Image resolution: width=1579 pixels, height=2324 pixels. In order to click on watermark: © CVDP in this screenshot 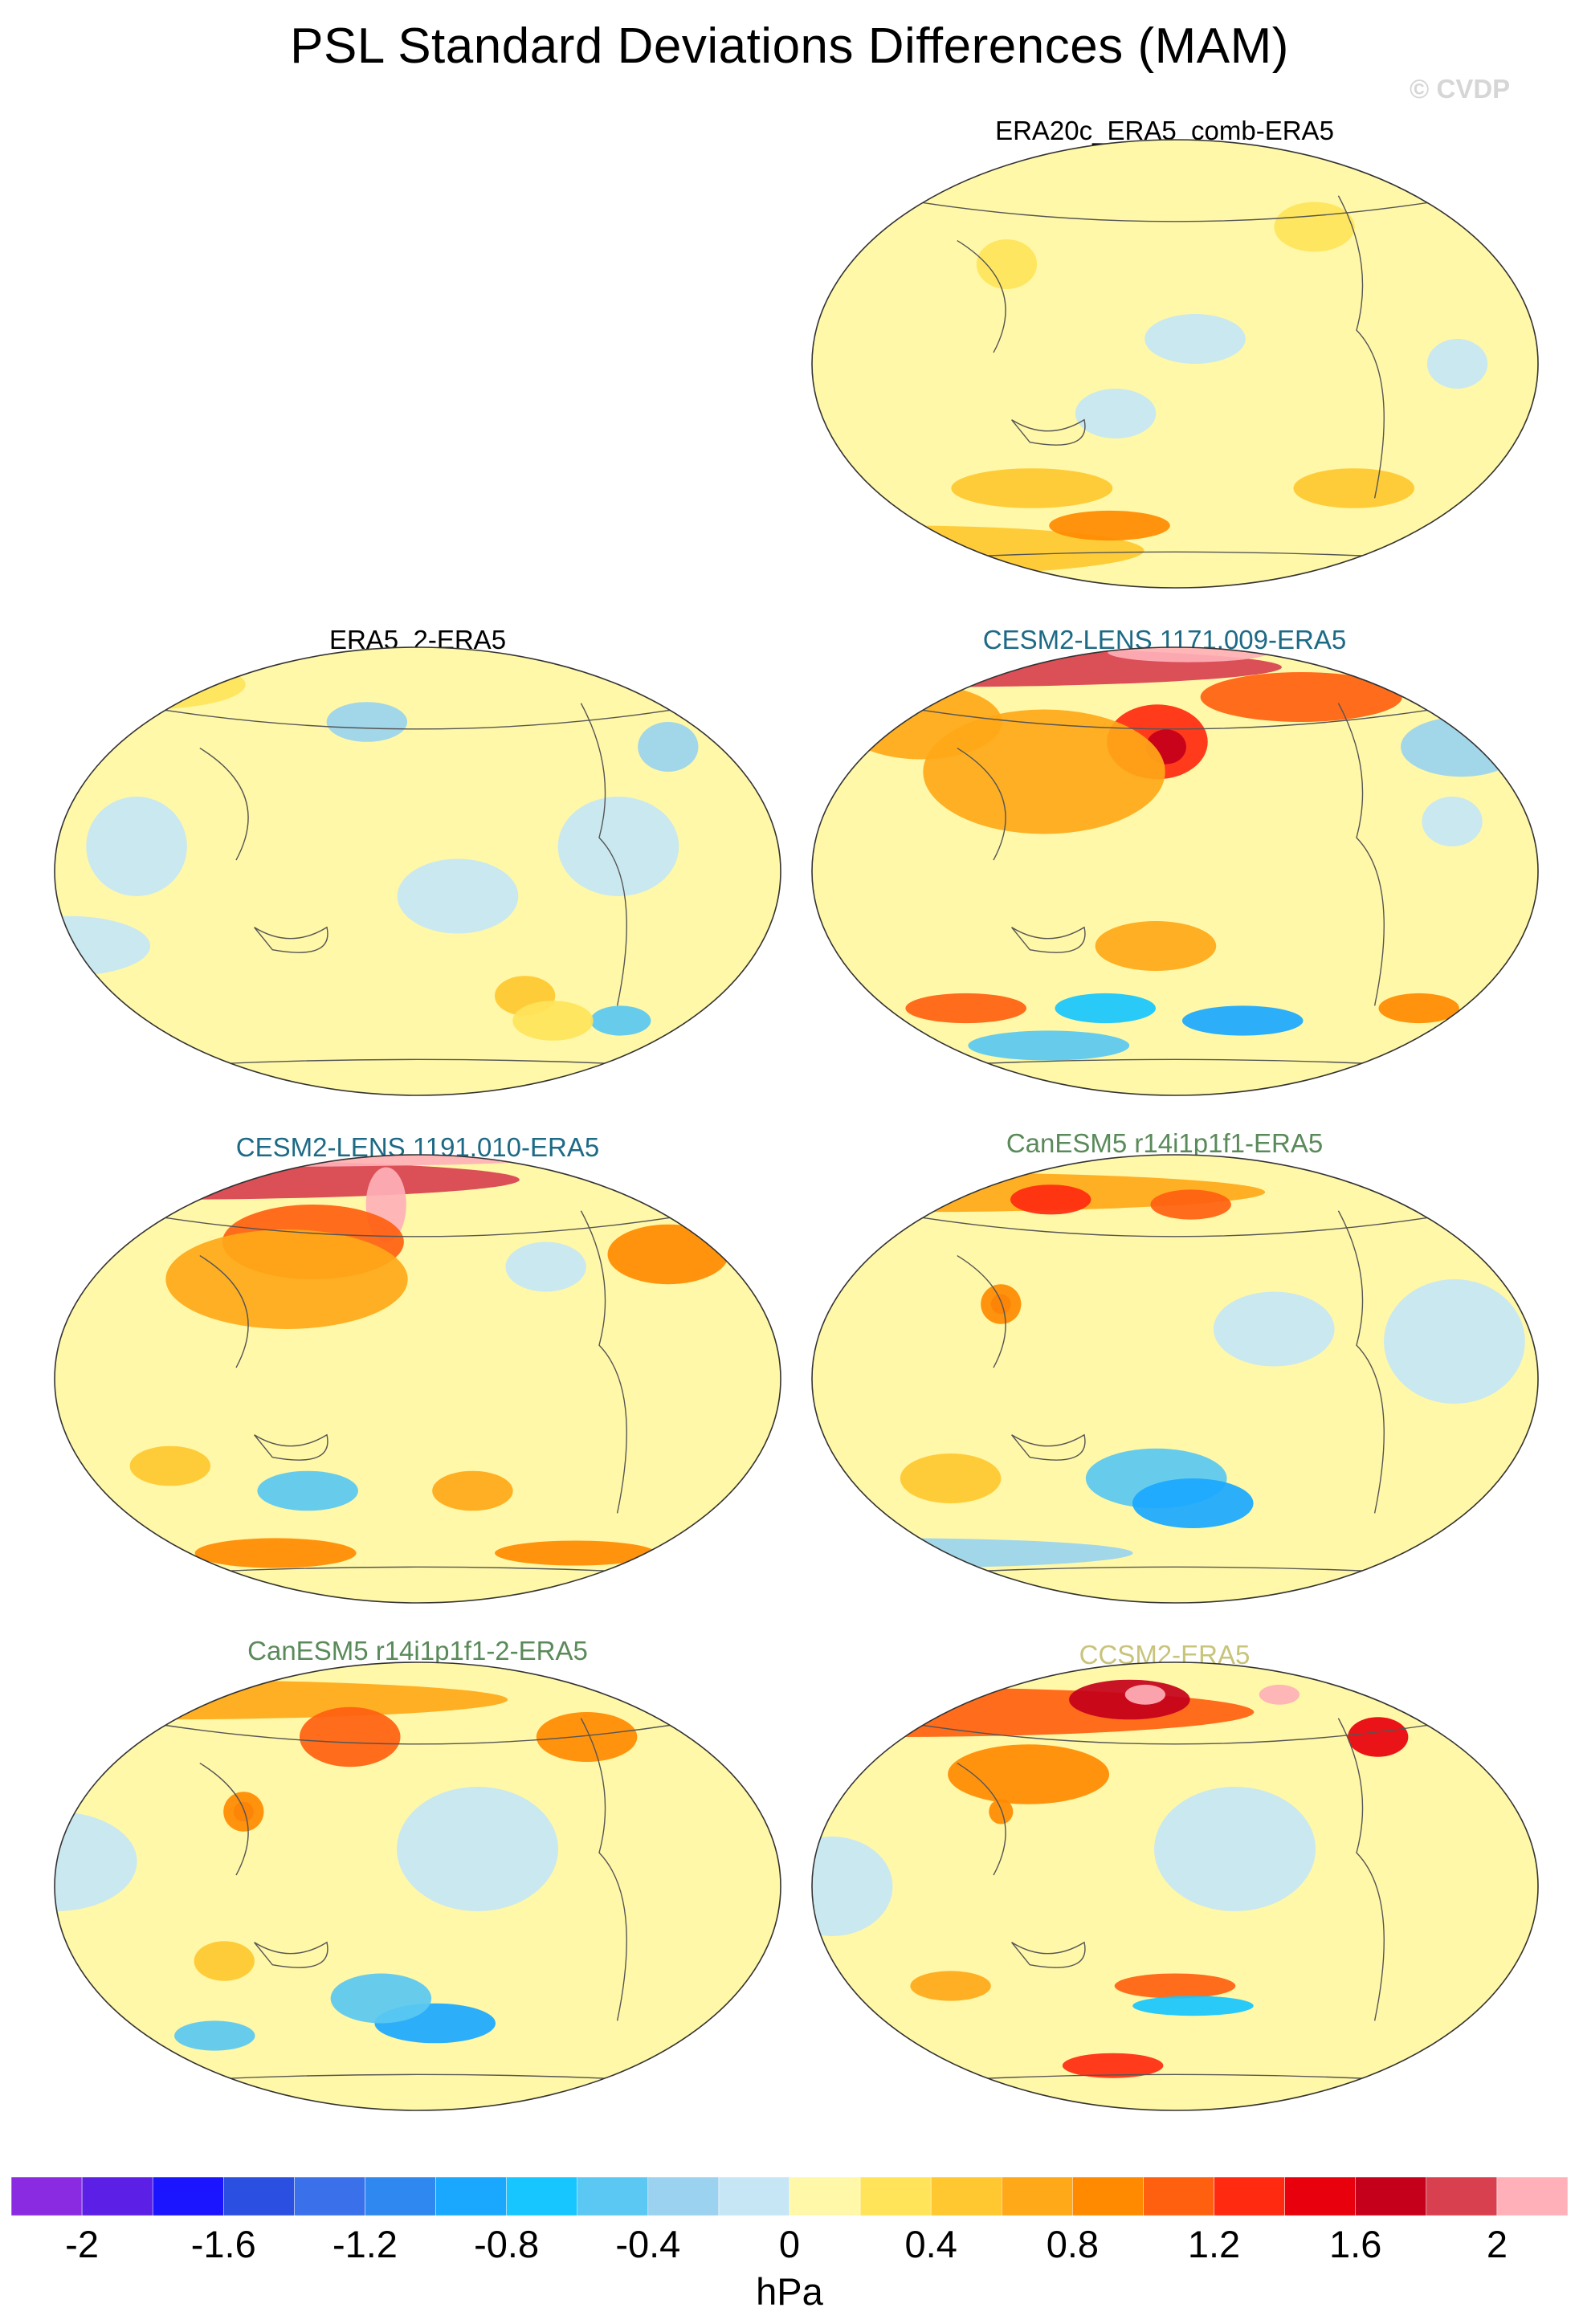, I will do `click(1460, 89)`.